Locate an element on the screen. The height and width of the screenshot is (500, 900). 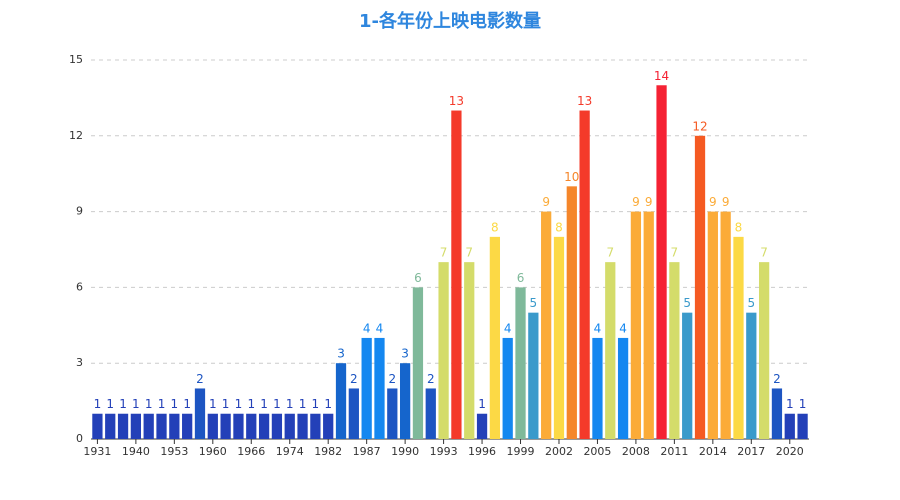
x-tick-label: 2020 is located at coordinates (790, 451).